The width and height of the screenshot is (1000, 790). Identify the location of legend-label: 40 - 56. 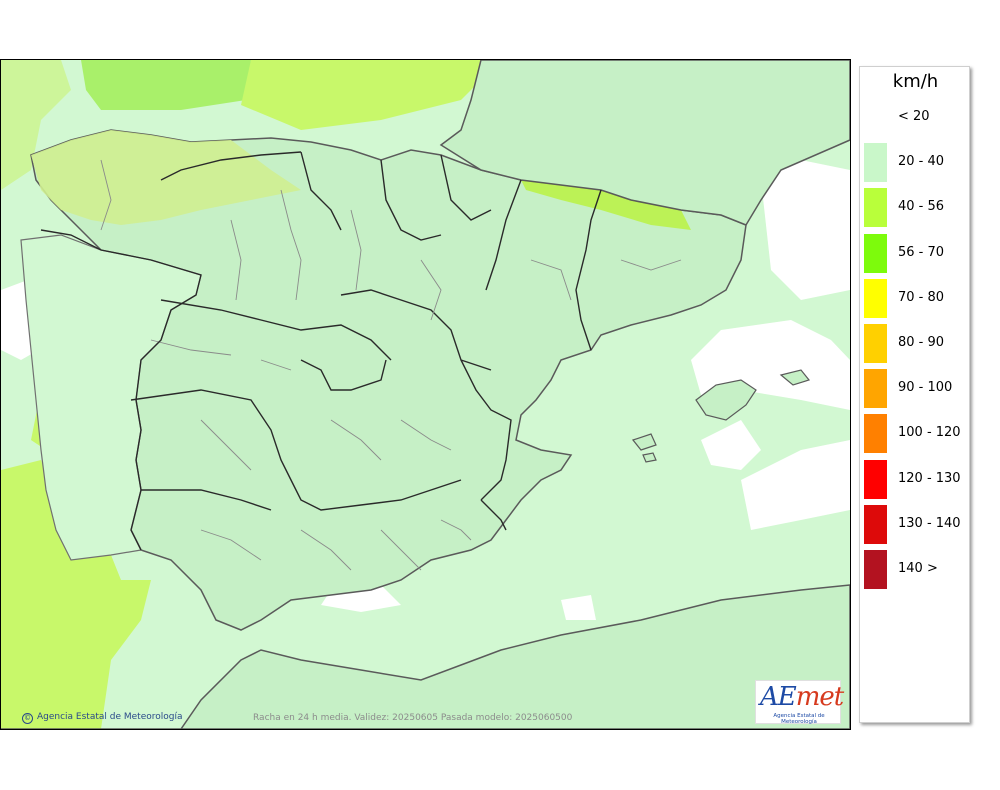
(921, 207).